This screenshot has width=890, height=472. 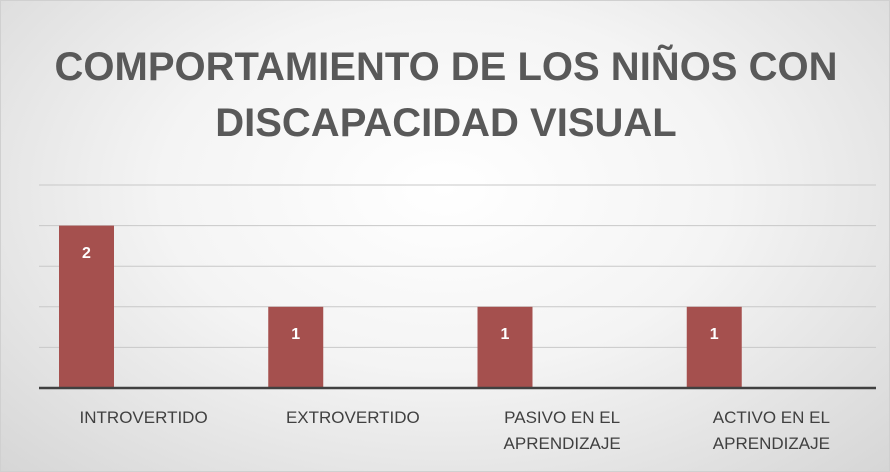 I want to click on x-tick-label: EXTROVERTIDO, so click(x=352, y=417).